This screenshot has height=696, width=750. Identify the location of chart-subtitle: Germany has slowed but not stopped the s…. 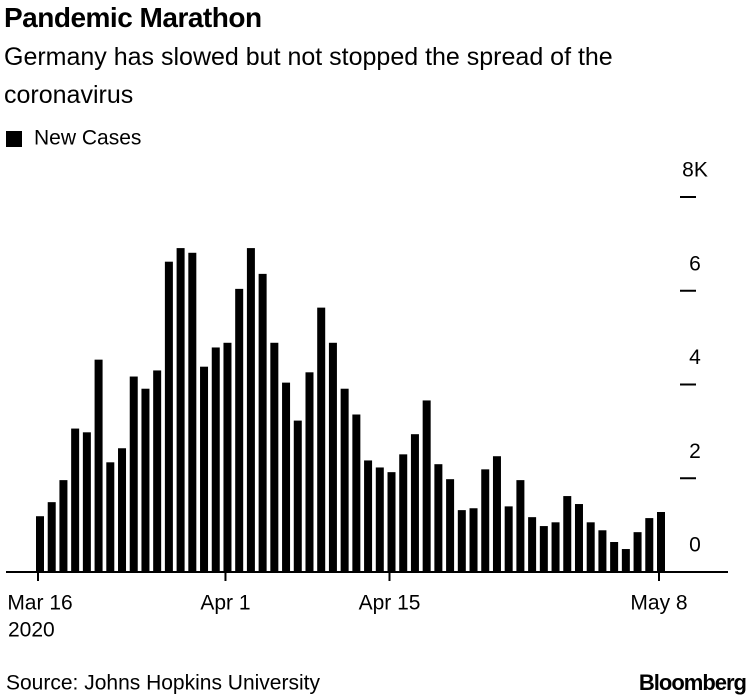
(308, 76).